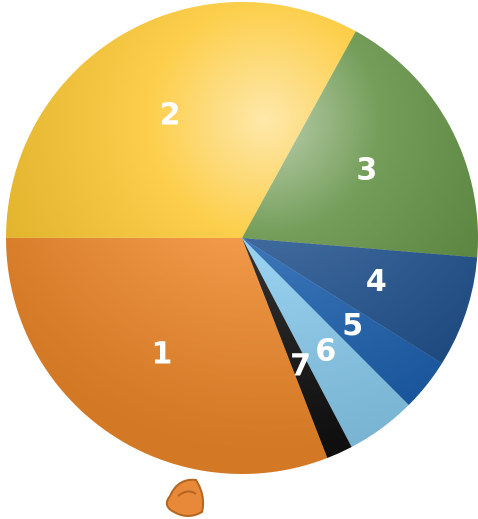 The width and height of the screenshot is (478, 519). Describe the element at coordinates (187, 493) in the screenshot. I see `balloon-knot-fold` at that location.